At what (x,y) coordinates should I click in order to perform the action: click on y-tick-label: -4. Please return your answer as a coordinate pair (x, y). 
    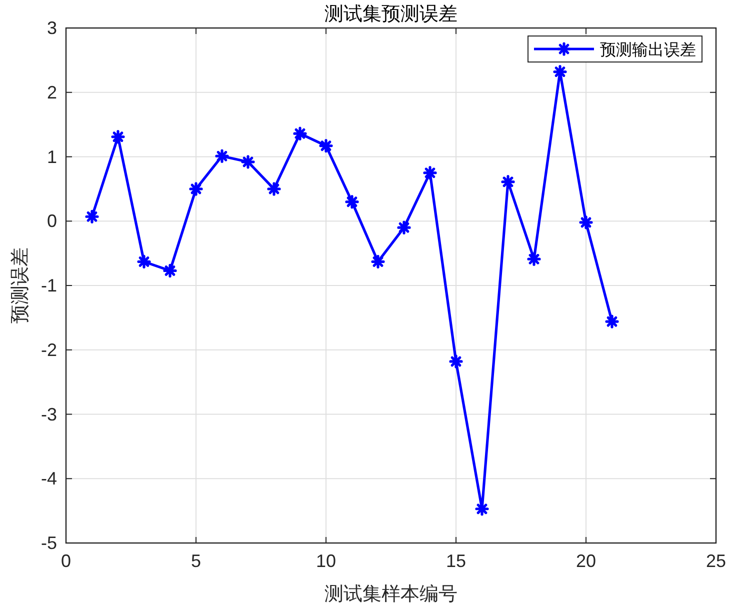
    Looking at the image, I should click on (48, 478).